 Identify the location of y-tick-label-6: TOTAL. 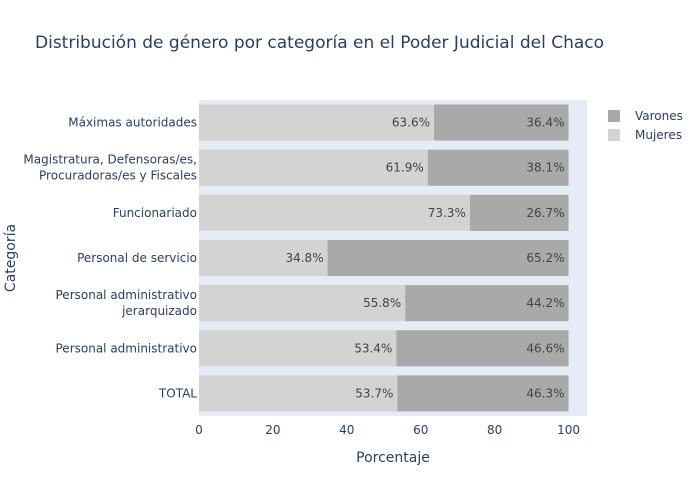
(177, 393).